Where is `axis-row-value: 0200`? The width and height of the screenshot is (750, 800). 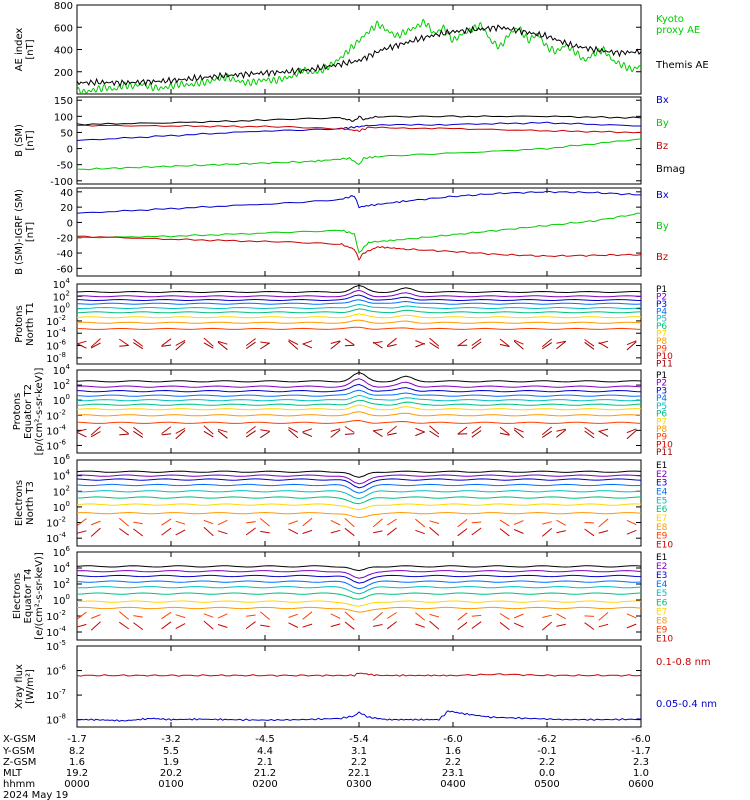 axis-row-value: 0200 is located at coordinates (264, 784).